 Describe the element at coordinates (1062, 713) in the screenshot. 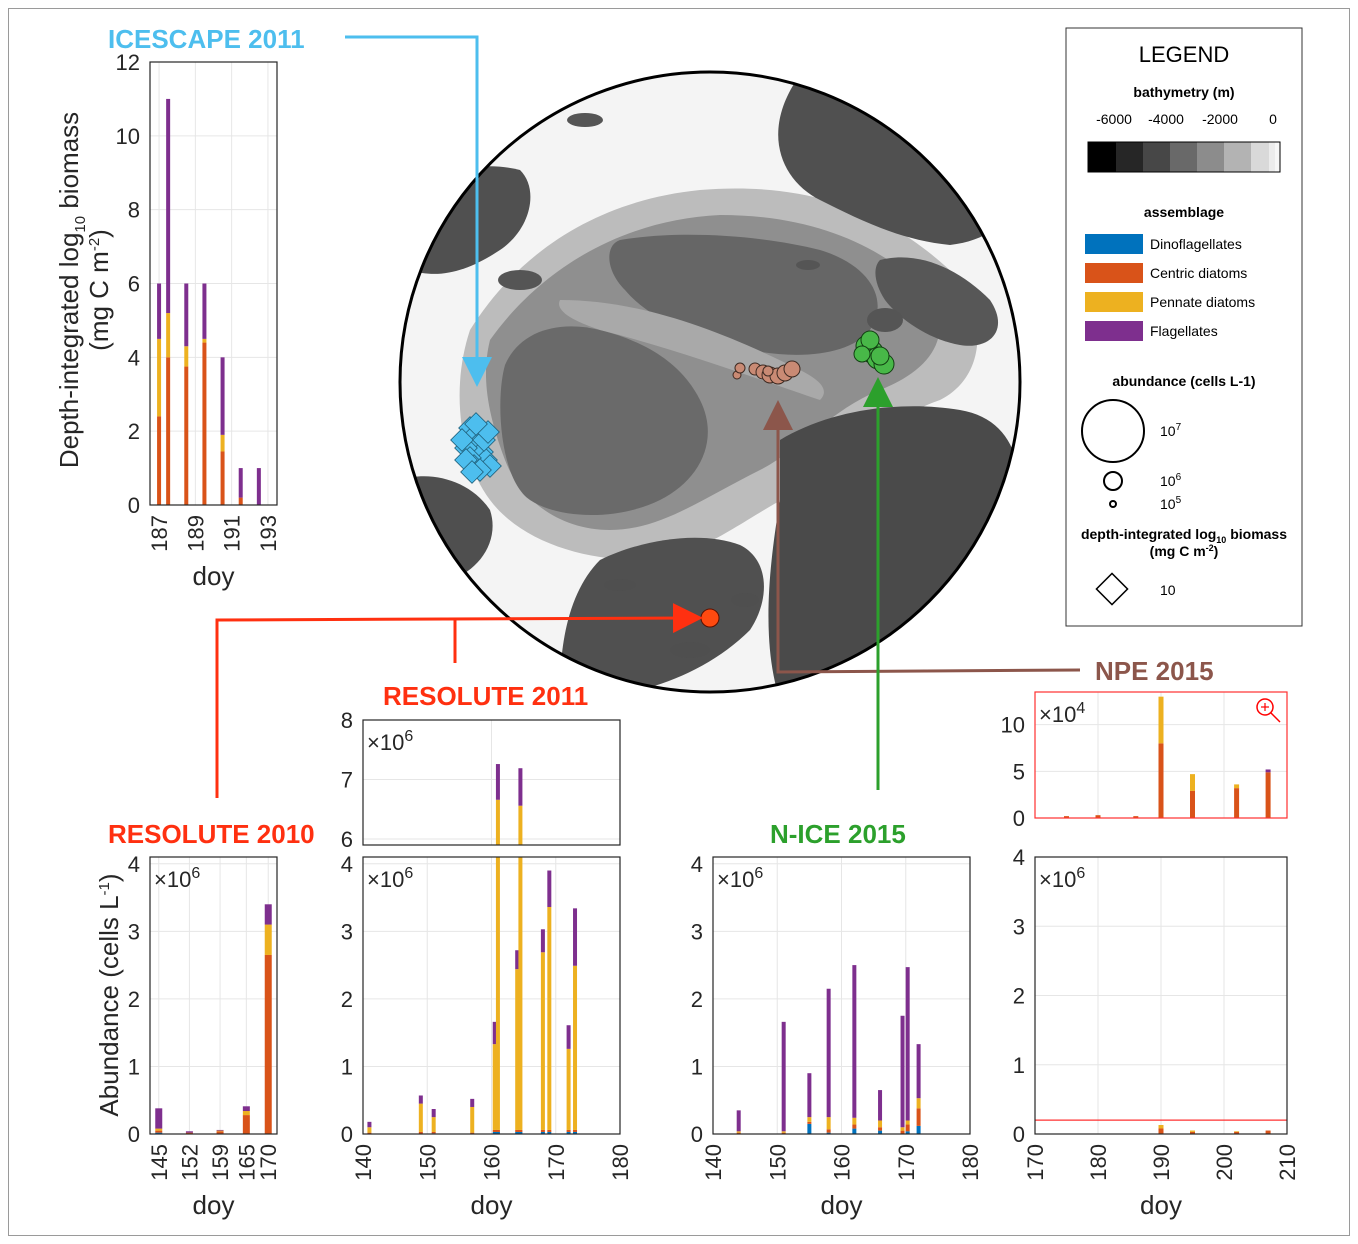

I see `y-multiplier: ×10⁴` at that location.